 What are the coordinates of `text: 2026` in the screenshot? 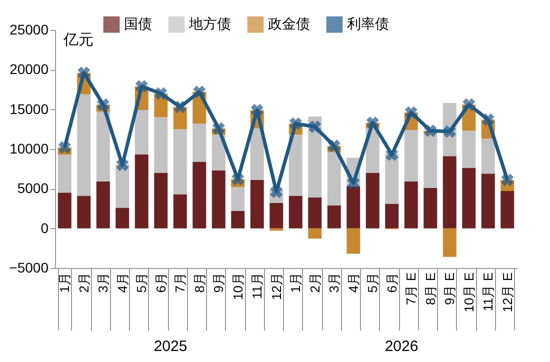 It's located at (401, 346).